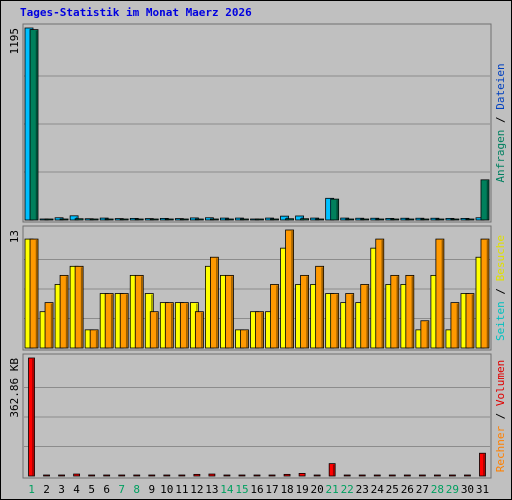 This screenshot has width=512, height=500. Describe the element at coordinates (151, 489) in the screenshot. I see `x-tick-label: 9` at that location.